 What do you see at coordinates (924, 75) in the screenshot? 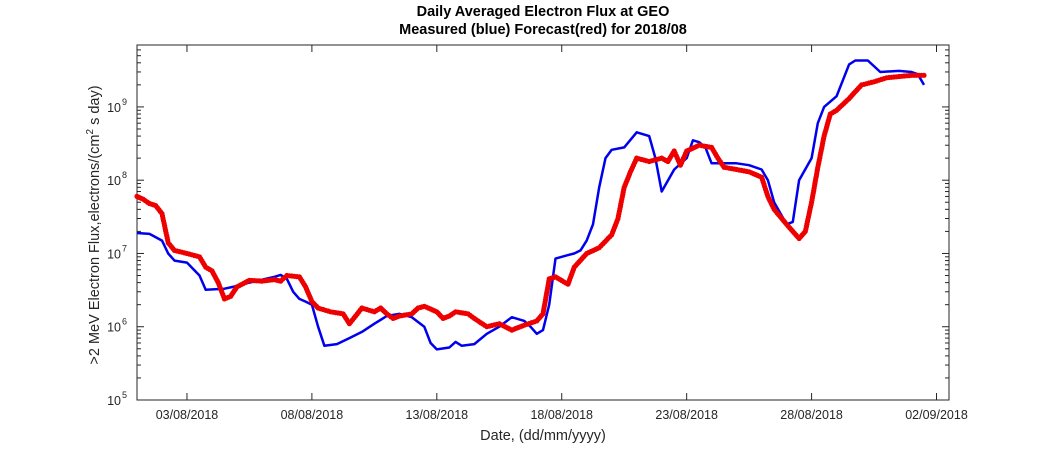
I see `series-1-point` at bounding box center [924, 75].